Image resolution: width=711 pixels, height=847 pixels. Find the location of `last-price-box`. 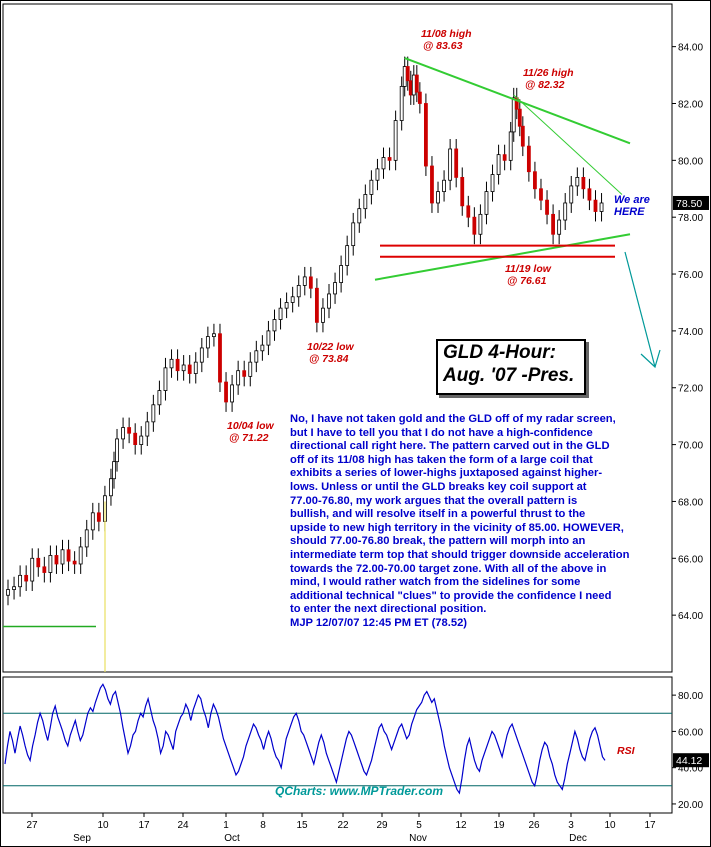

last-price-box is located at coordinates (691, 202).